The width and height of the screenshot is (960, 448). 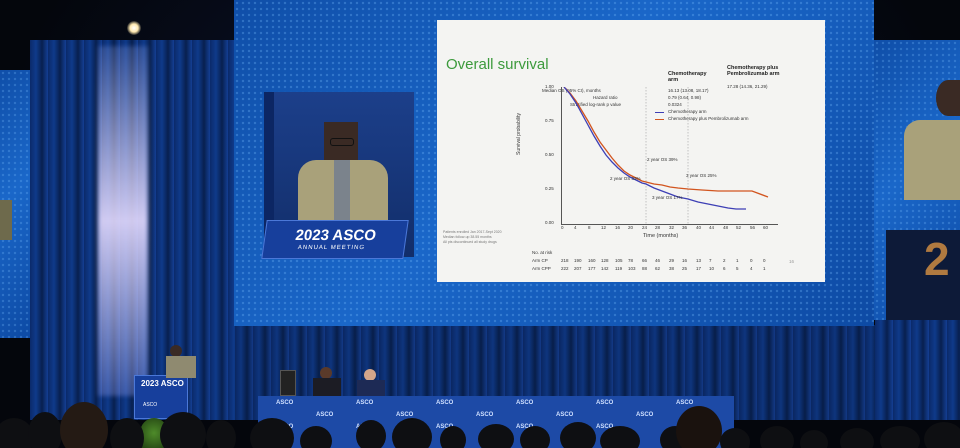 I want to click on video-podium: 2023 ASCO ANNUAL MEETING, so click(x=335, y=239).